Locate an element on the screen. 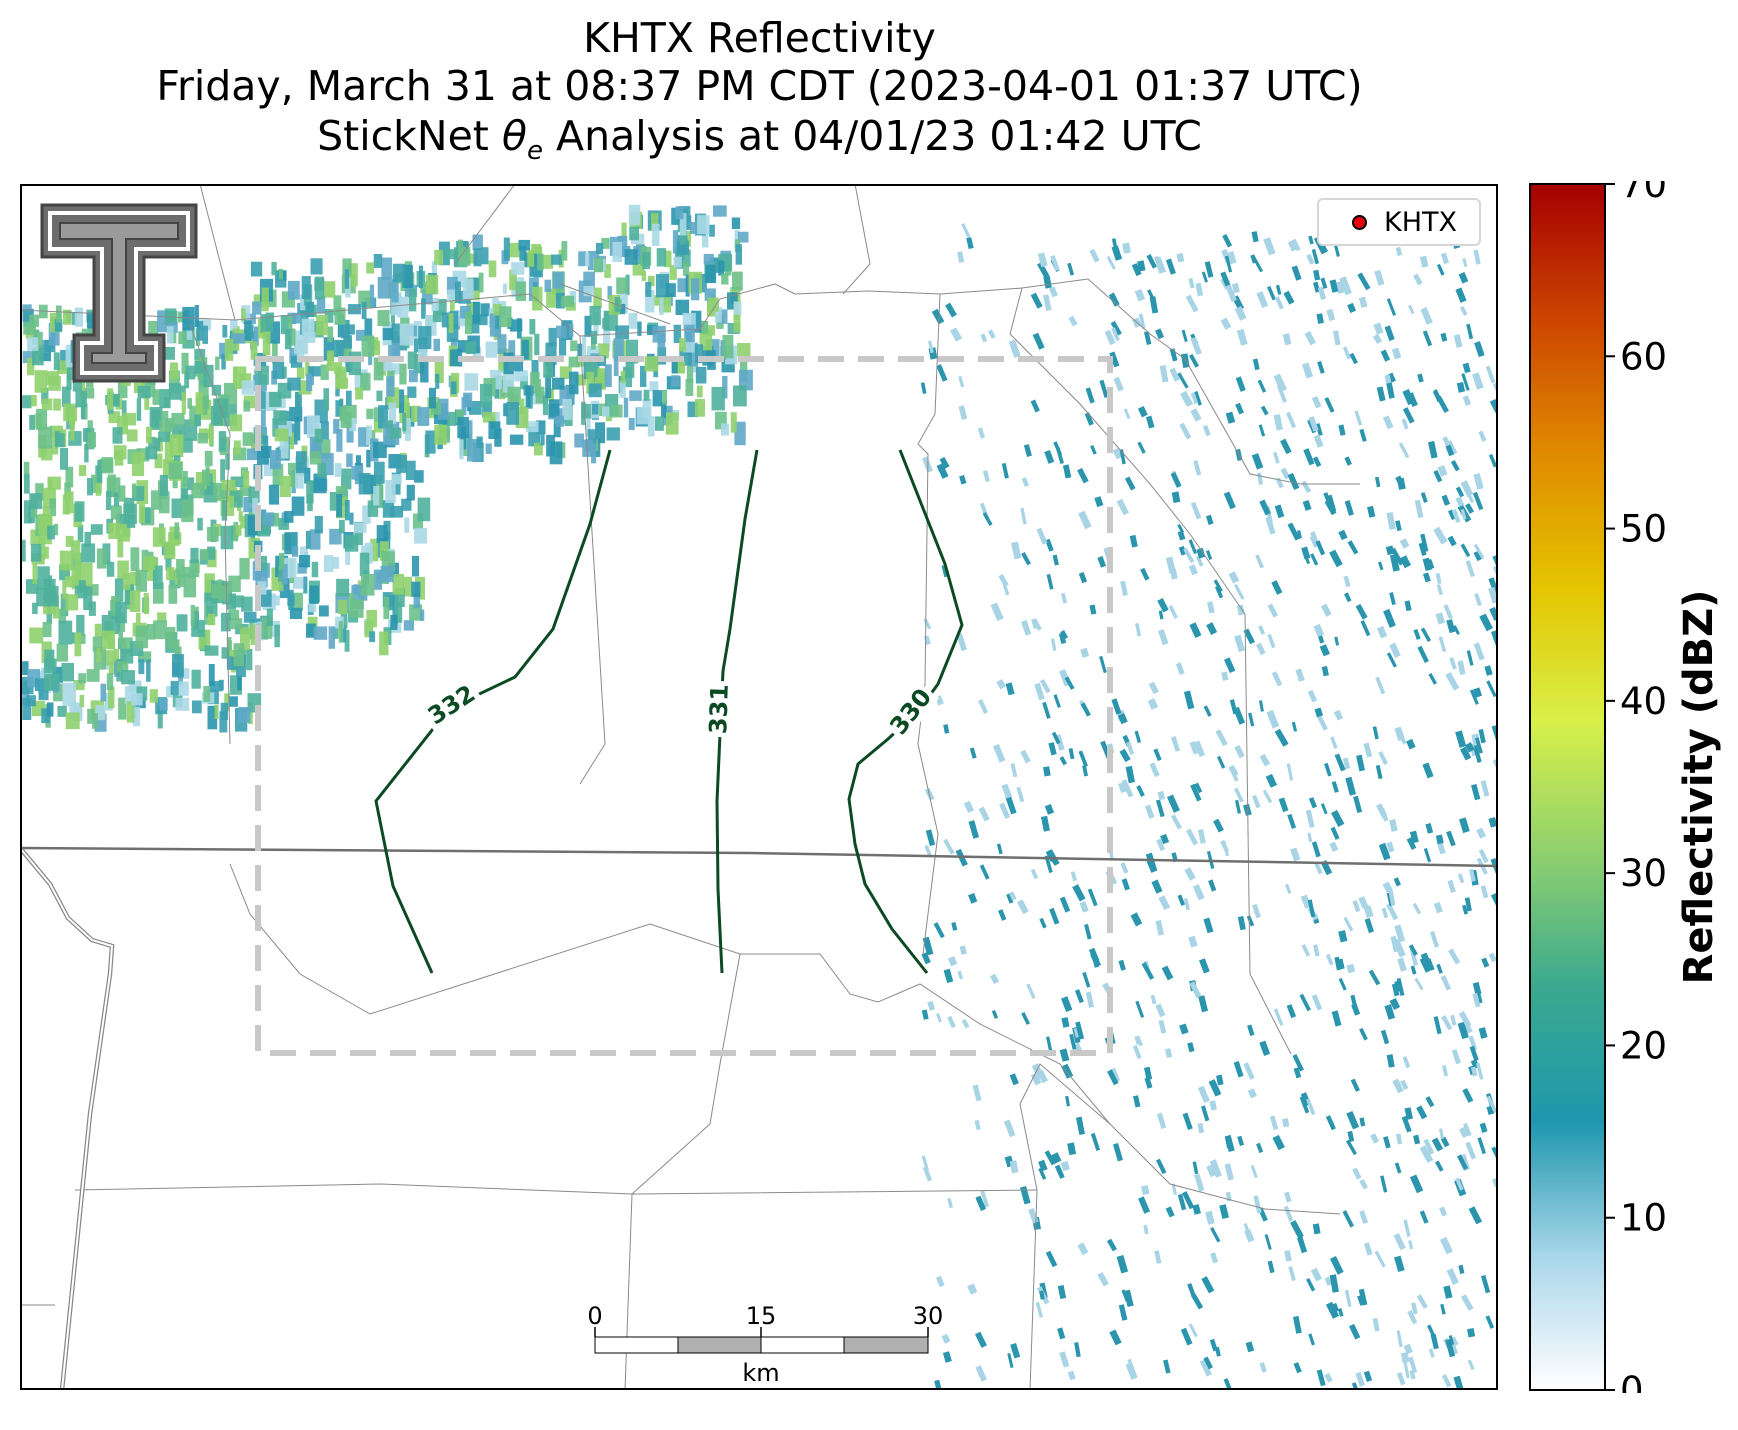  colorbar-tick-label: 50 is located at coordinates (1643, 529).